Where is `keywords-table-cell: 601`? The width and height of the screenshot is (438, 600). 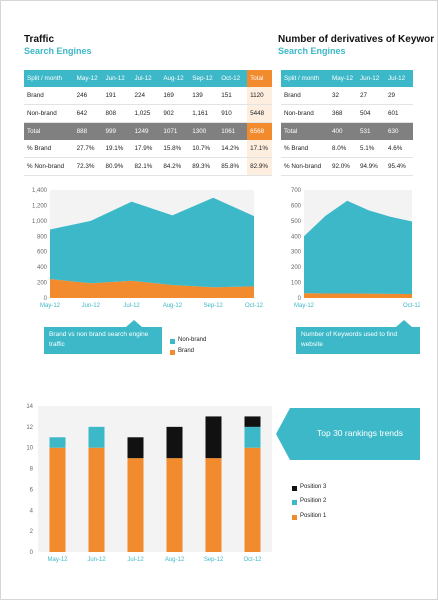
keywords-table-cell: 601 is located at coordinates (399, 113).